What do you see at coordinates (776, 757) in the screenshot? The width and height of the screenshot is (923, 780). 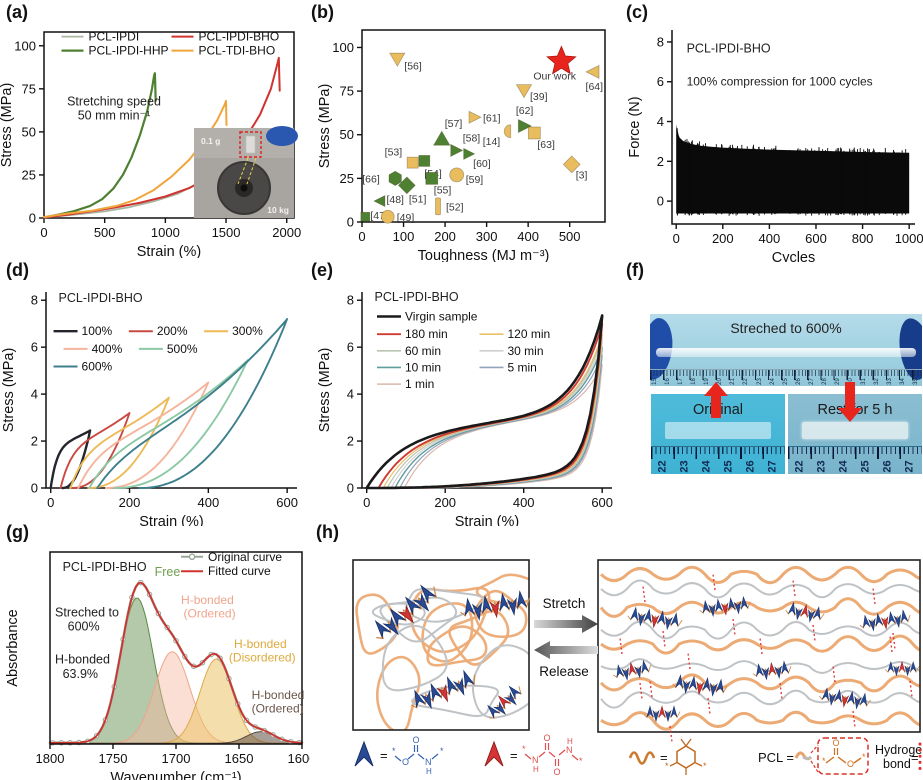 I see `svg-text: PCL =` at bounding box center [776, 757].